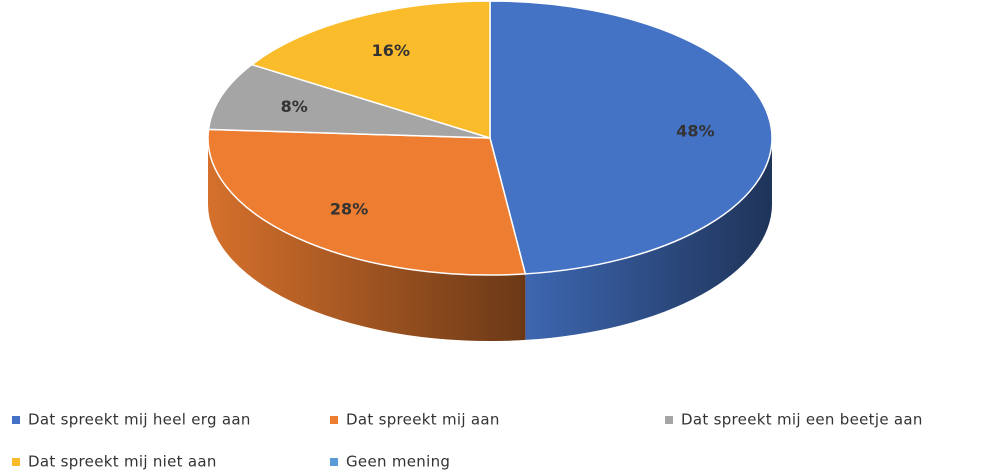  I want to click on legend-label: Dat spreekt mij een beetje aan, so click(802, 420).